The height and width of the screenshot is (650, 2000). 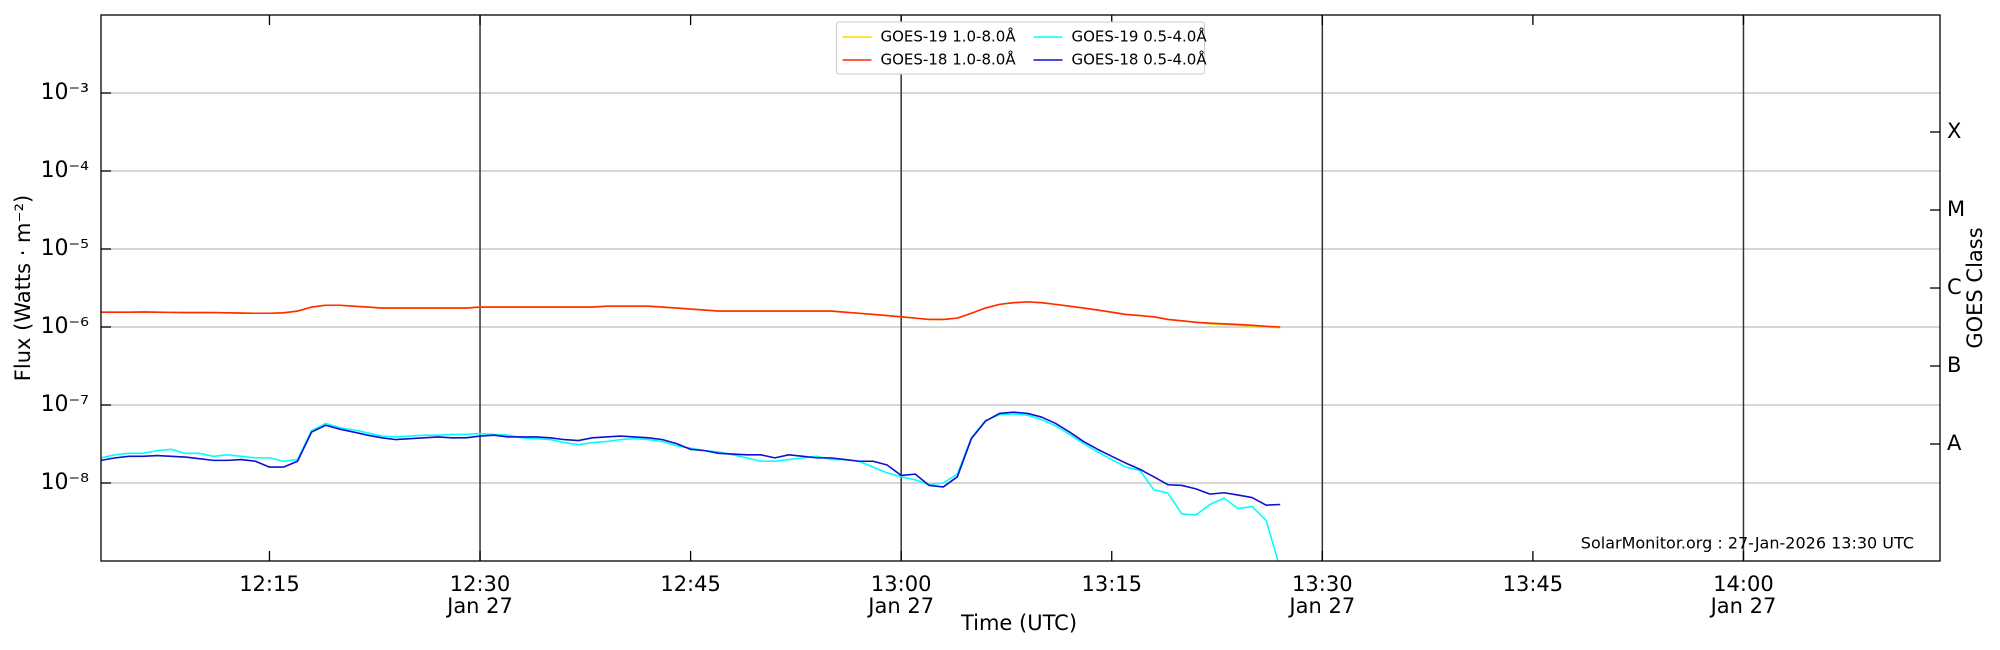 What do you see at coordinates (1954, 365) in the screenshot?
I see `y2-tick-label: B` at bounding box center [1954, 365].